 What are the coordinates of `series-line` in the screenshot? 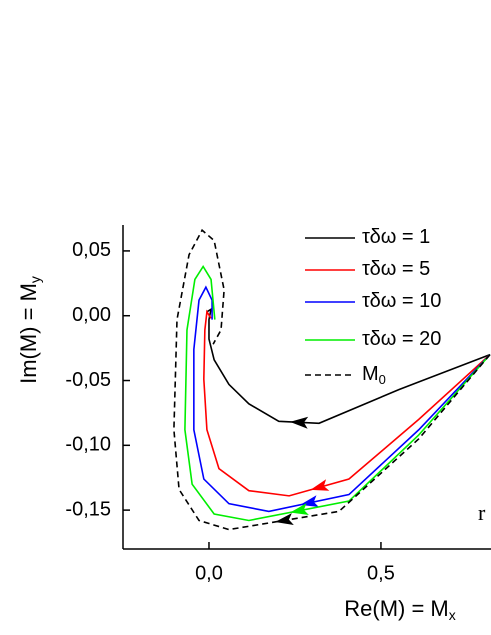 It's located at (348, 366).